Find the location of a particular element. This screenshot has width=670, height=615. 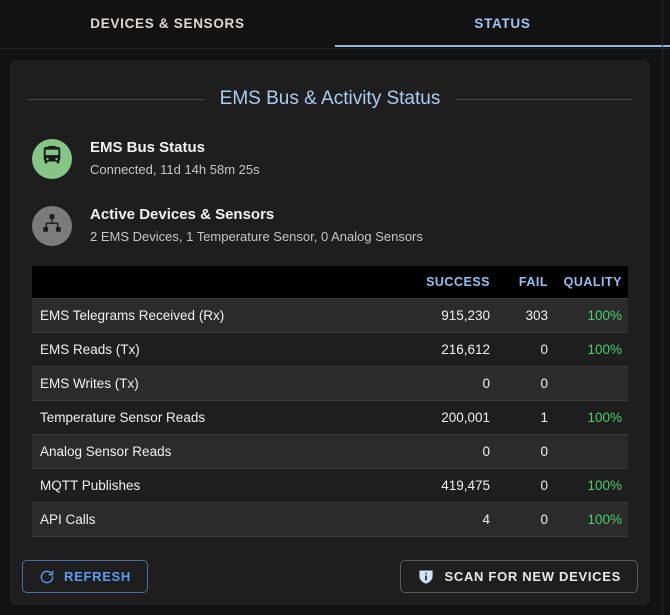

bus-icon is located at coordinates (52, 158).